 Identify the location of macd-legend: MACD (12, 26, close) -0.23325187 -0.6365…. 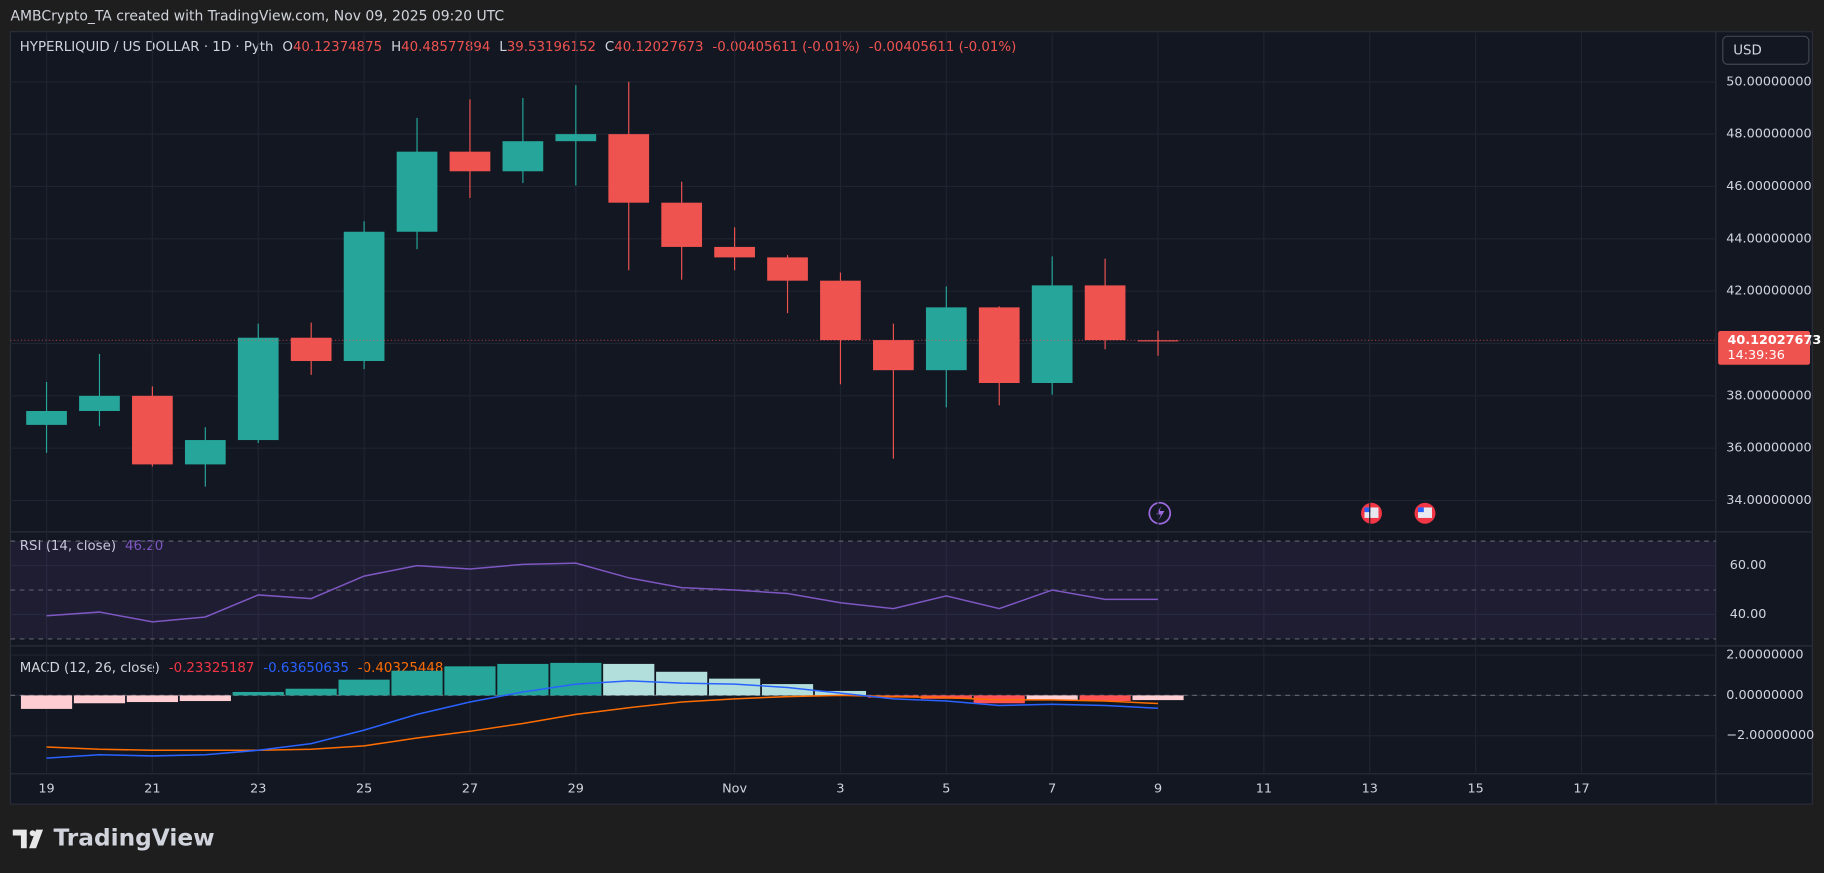
(232, 668).